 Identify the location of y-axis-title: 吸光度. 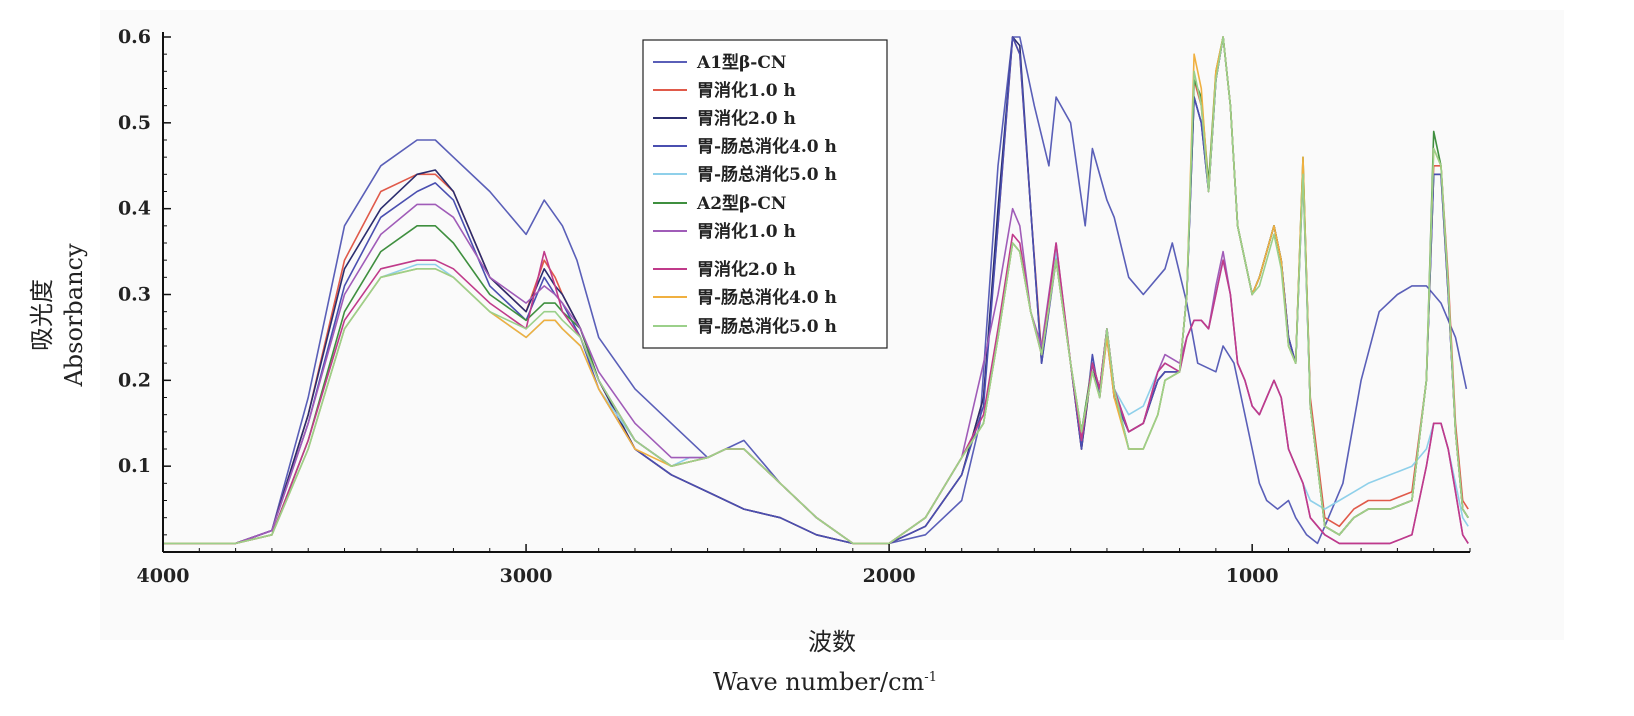
(42, 315).